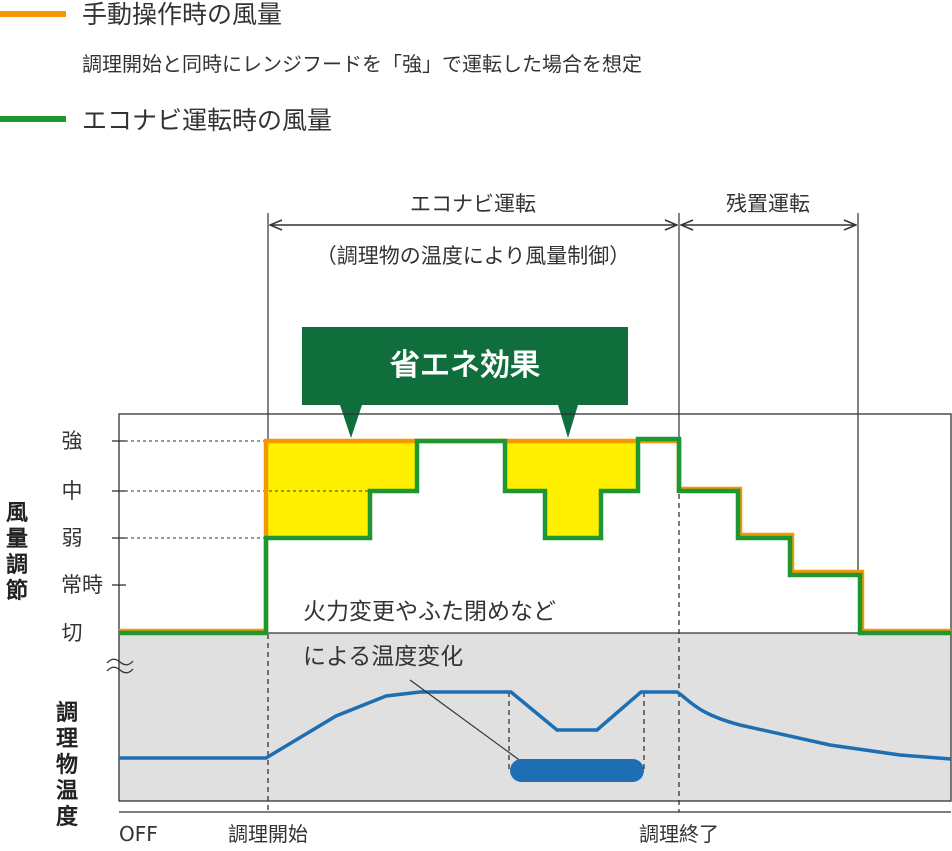 The height and width of the screenshot is (851, 952). What do you see at coordinates (465, 365) in the screenshot?
I see `savings-badge-label: 省エネ効果` at bounding box center [465, 365].